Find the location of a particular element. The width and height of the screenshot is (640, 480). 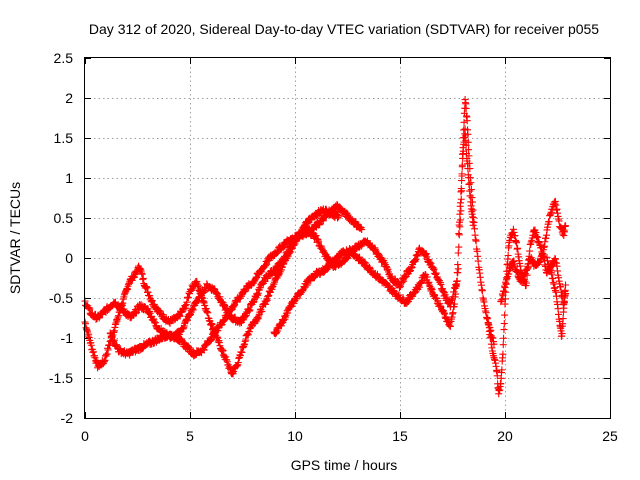

x-axis-label: GPS time / hours is located at coordinates (344, 465).